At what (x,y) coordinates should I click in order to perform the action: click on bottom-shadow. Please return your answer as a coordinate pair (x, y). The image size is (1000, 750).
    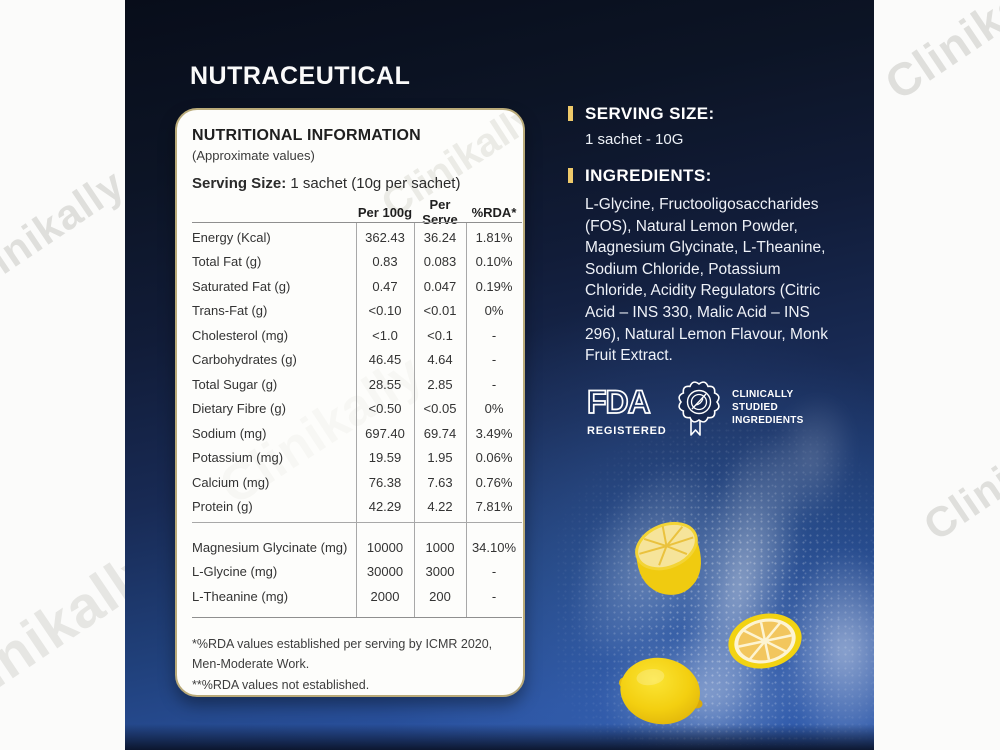
    Looking at the image, I should click on (499, 737).